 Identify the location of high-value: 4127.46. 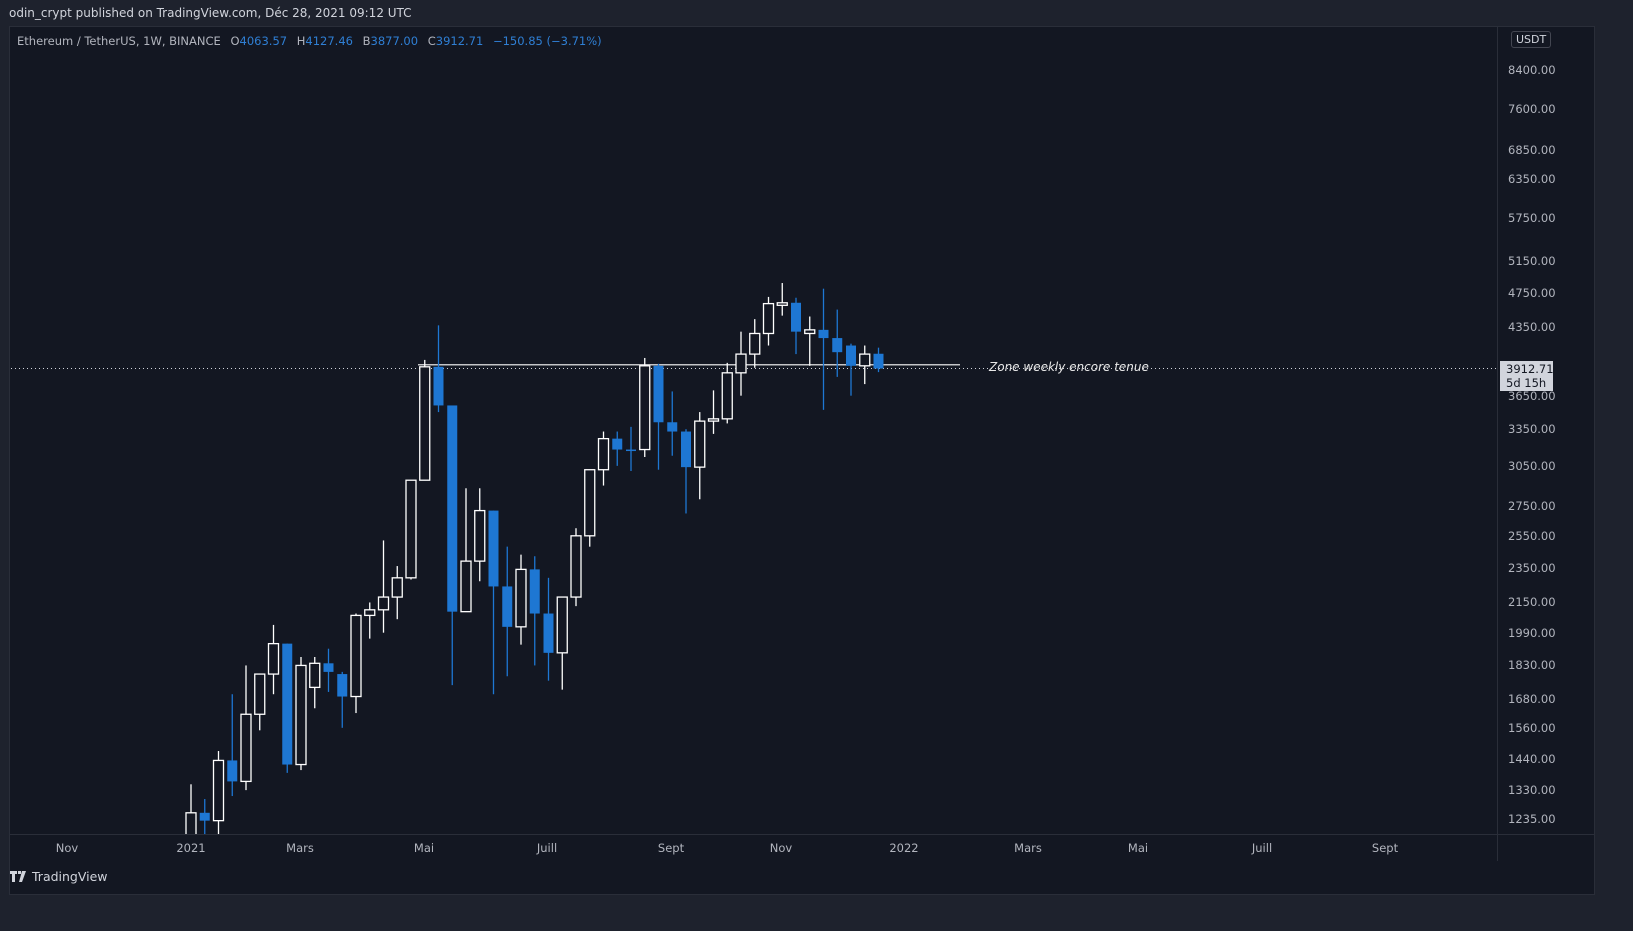
(329, 41).